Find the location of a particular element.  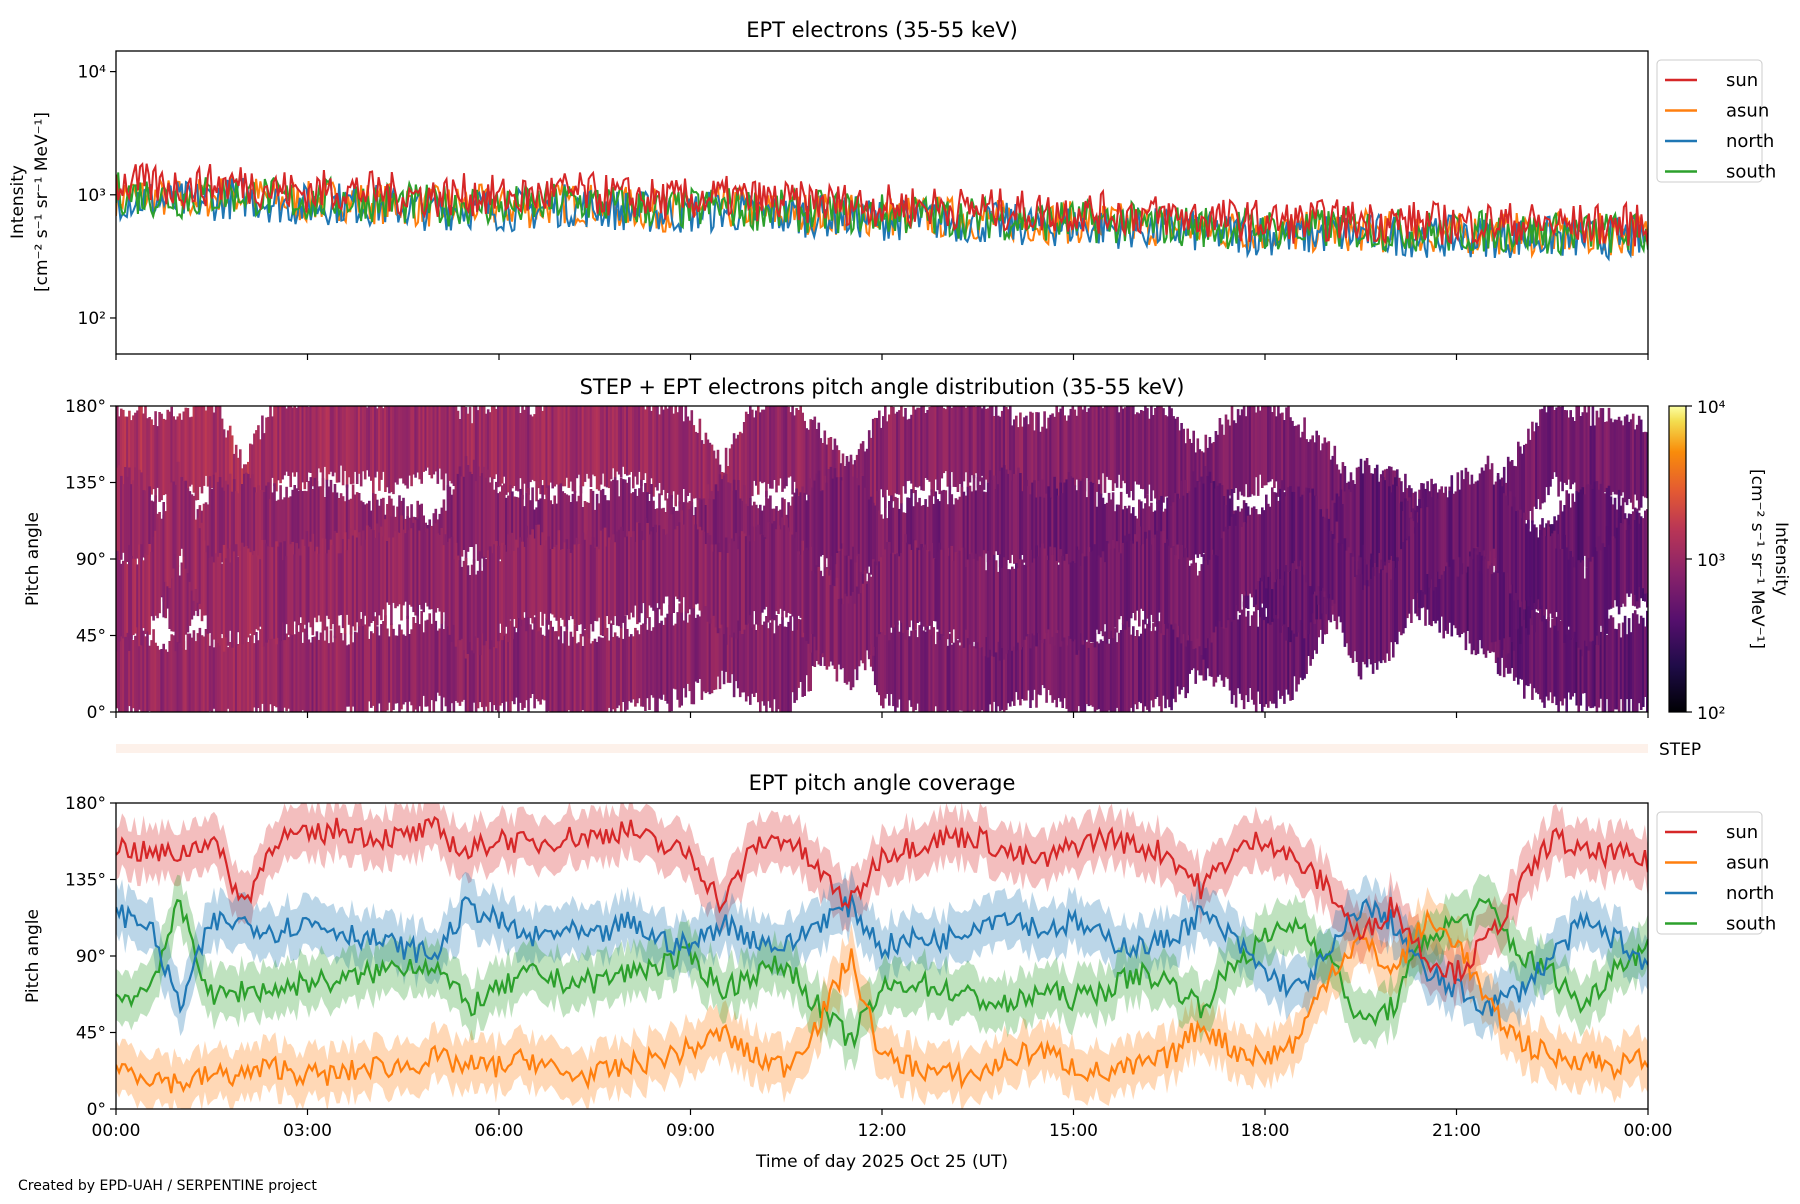

panel2-ylabel: Pitch angle is located at coordinates (33, 559).